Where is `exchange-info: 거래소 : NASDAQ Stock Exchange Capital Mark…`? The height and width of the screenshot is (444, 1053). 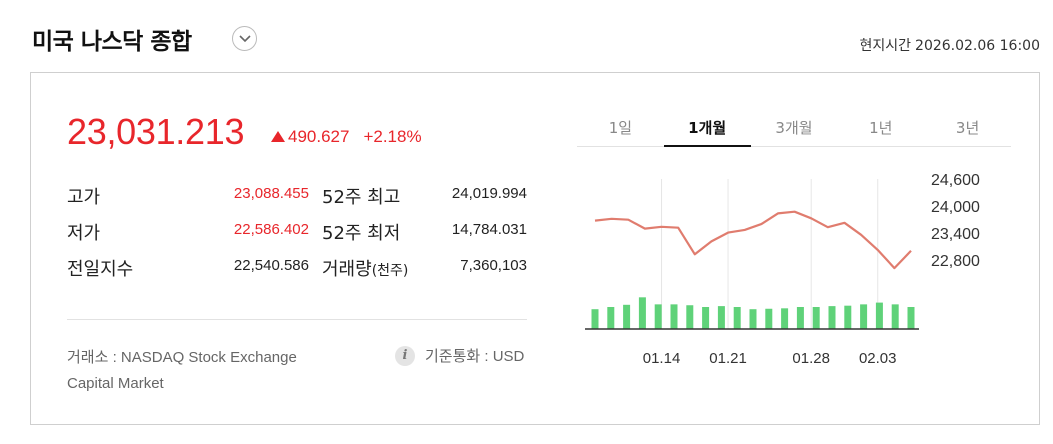 exchange-info: 거래소 : NASDAQ Stock Exchange Capital Mark… is located at coordinates (182, 371).